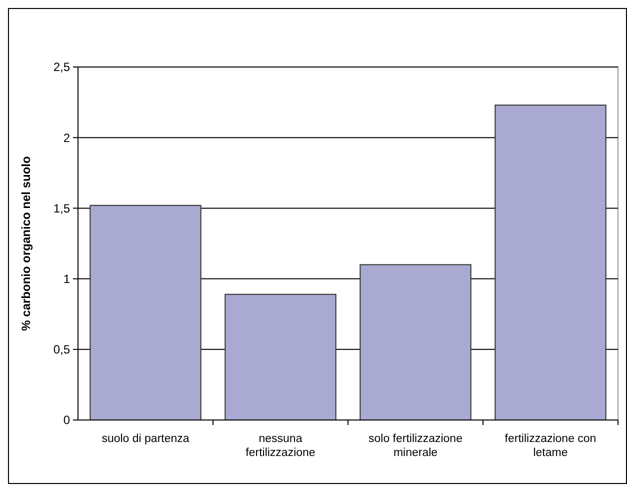  I want to click on x-tick-label: solo fertilizzazione minerale, so click(415, 446).